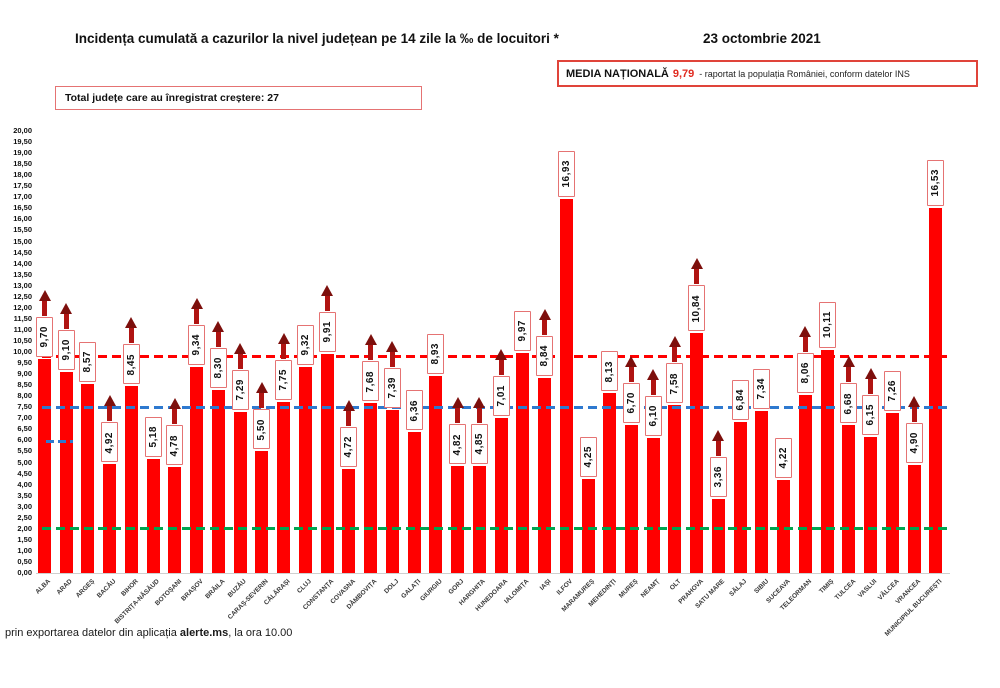  What do you see at coordinates (24, 484) in the screenshot?
I see `y-axis-tick-label: 4,00` at bounding box center [24, 484].